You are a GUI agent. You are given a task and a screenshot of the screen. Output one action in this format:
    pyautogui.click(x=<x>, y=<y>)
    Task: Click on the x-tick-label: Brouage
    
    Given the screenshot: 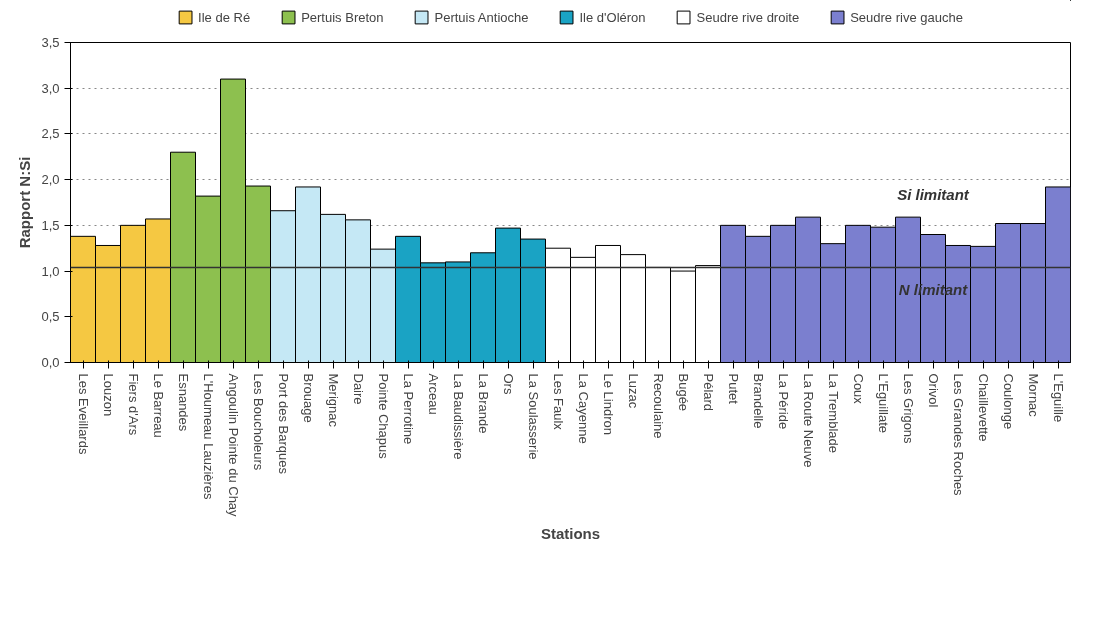 What is the action you would take?
    pyautogui.click(x=308, y=398)
    